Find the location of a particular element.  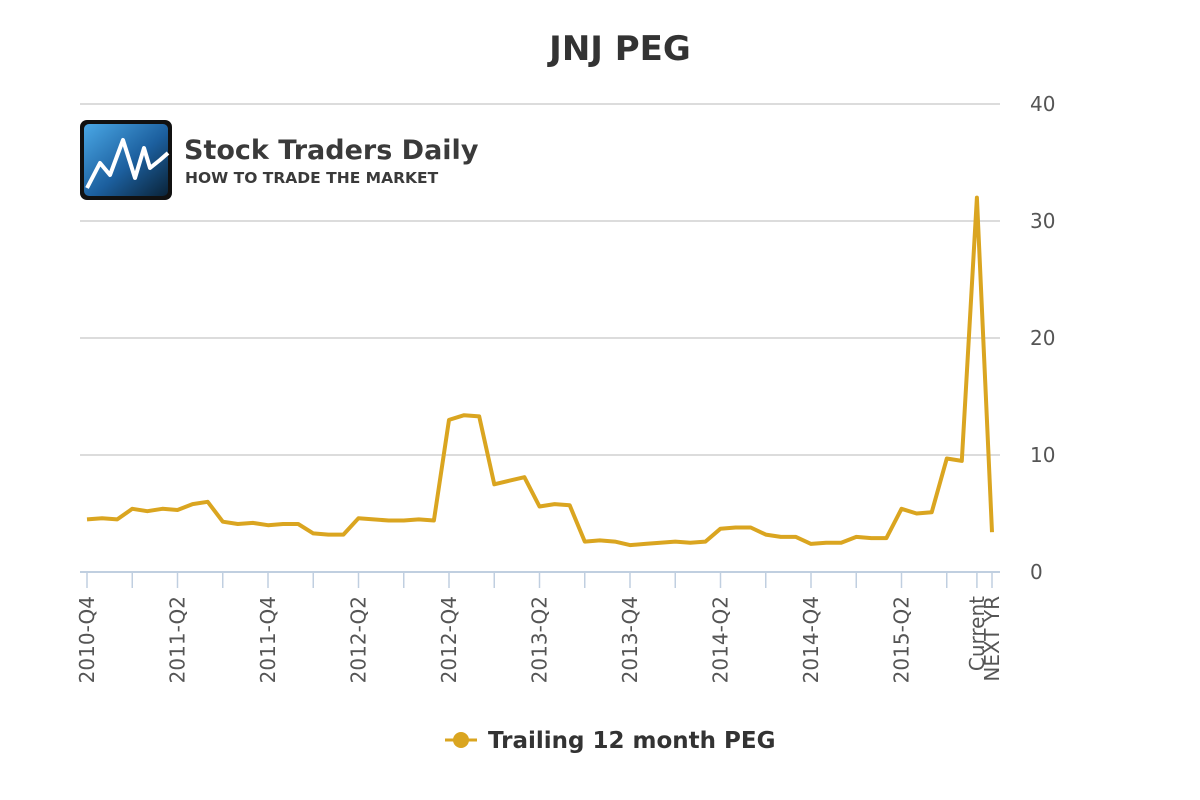

logo-icon is located at coordinates (126, 160).